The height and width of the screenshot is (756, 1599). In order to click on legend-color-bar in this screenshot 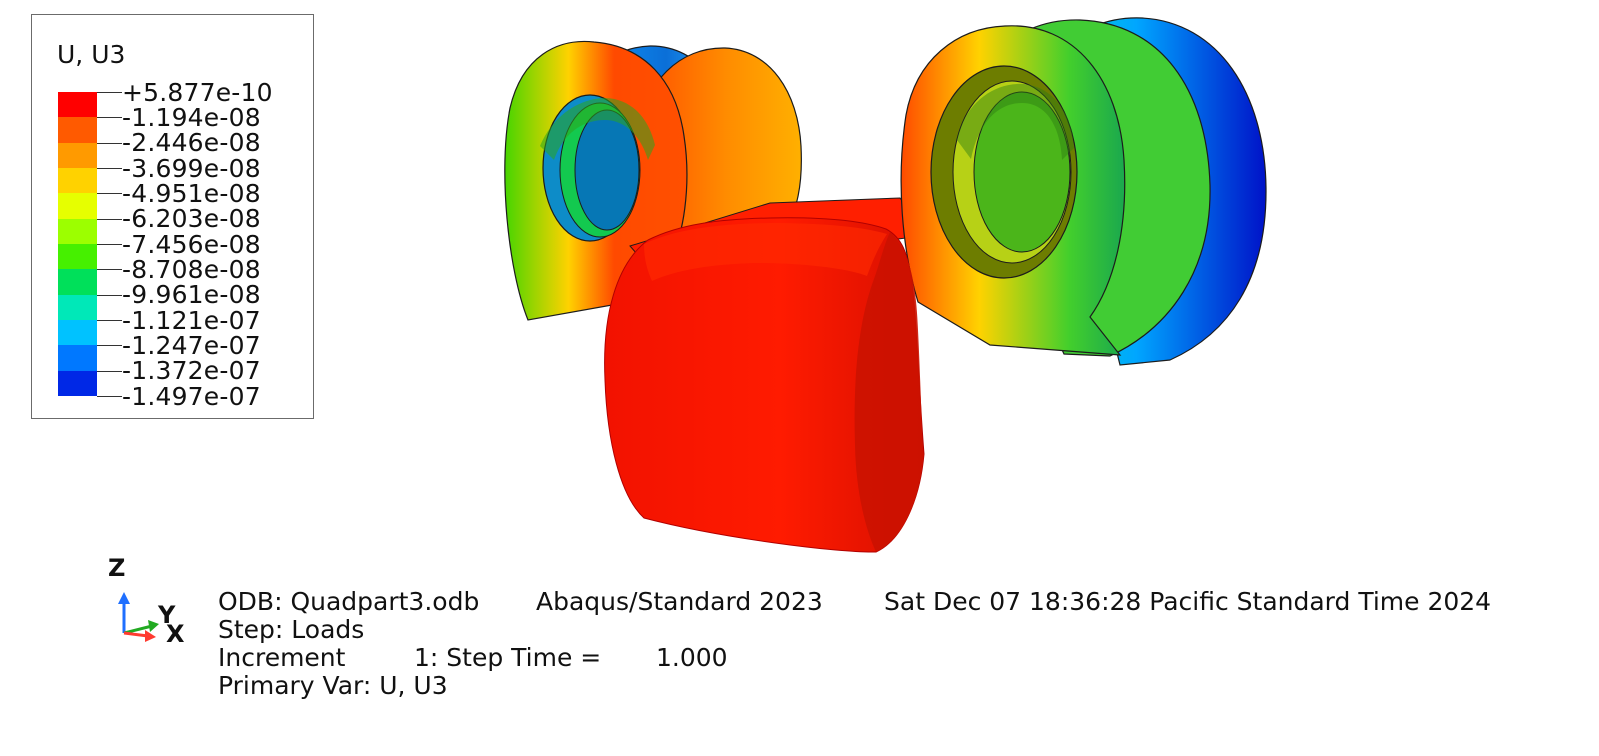, I will do `click(90, 244)`.